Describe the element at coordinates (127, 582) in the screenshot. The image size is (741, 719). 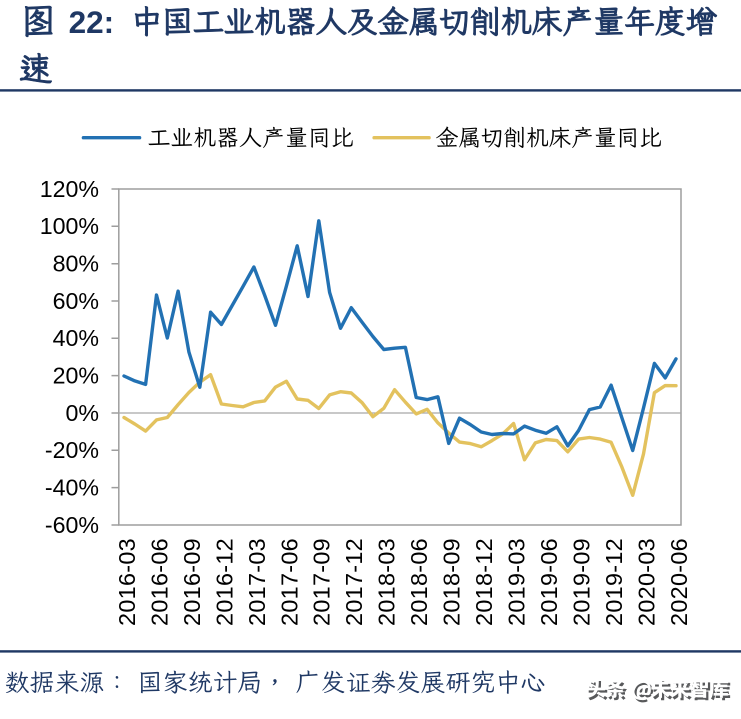
I see `svg-text: 2016-03` at that location.